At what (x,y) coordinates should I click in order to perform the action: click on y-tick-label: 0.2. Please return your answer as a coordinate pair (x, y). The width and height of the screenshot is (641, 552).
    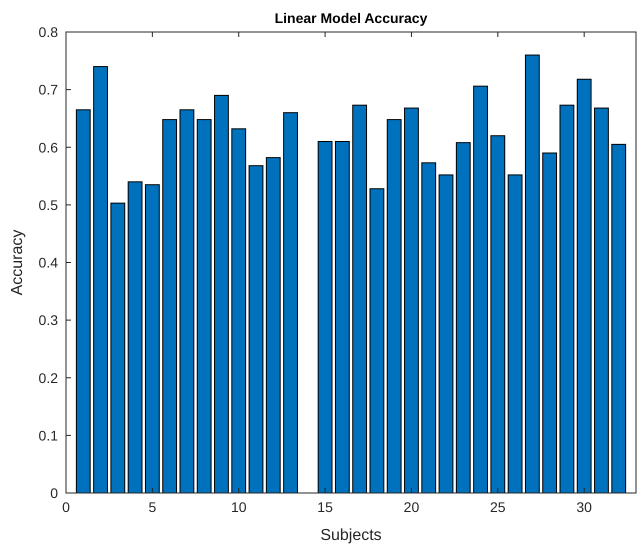
    Looking at the image, I should click on (48, 378).